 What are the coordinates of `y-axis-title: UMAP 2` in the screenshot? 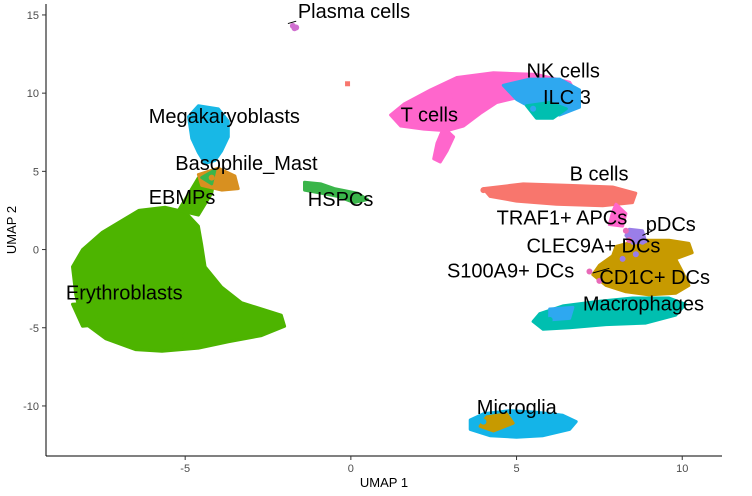 It's located at (11, 230).